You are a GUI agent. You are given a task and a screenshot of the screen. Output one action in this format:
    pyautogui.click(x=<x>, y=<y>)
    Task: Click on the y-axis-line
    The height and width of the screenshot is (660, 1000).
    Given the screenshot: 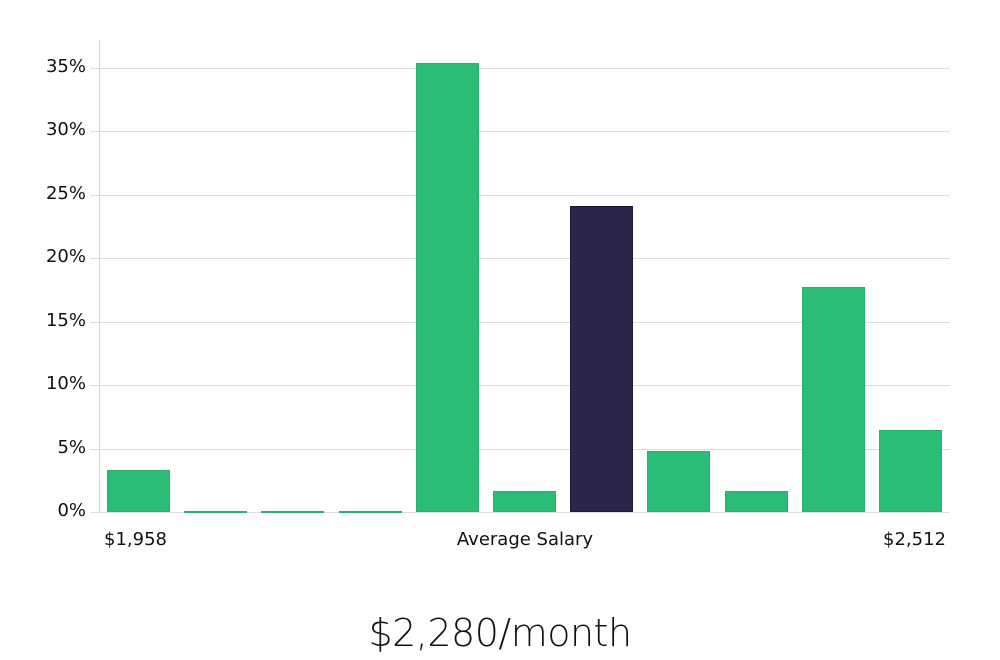 What is the action you would take?
    pyautogui.click(x=99, y=276)
    